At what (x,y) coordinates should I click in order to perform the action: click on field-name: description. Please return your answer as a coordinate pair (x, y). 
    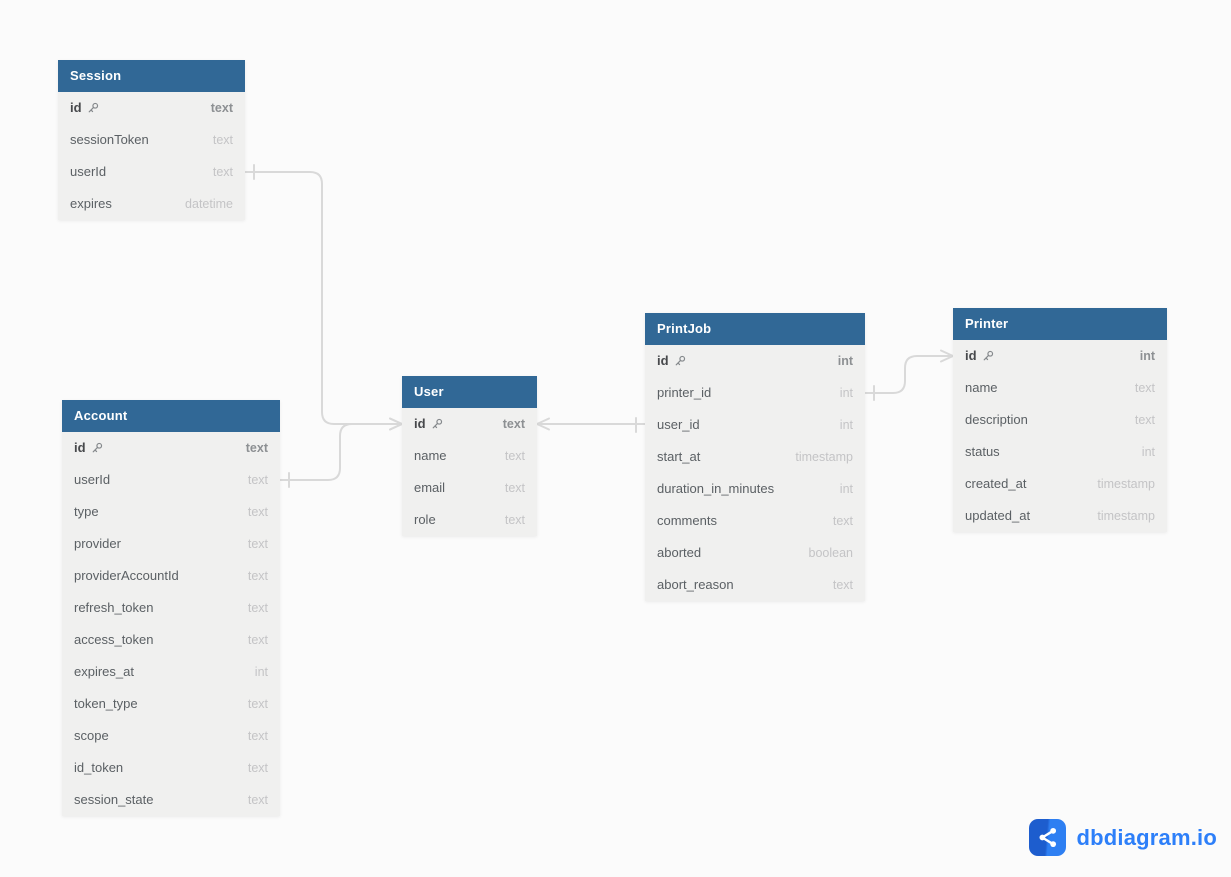
    Looking at the image, I should click on (996, 419).